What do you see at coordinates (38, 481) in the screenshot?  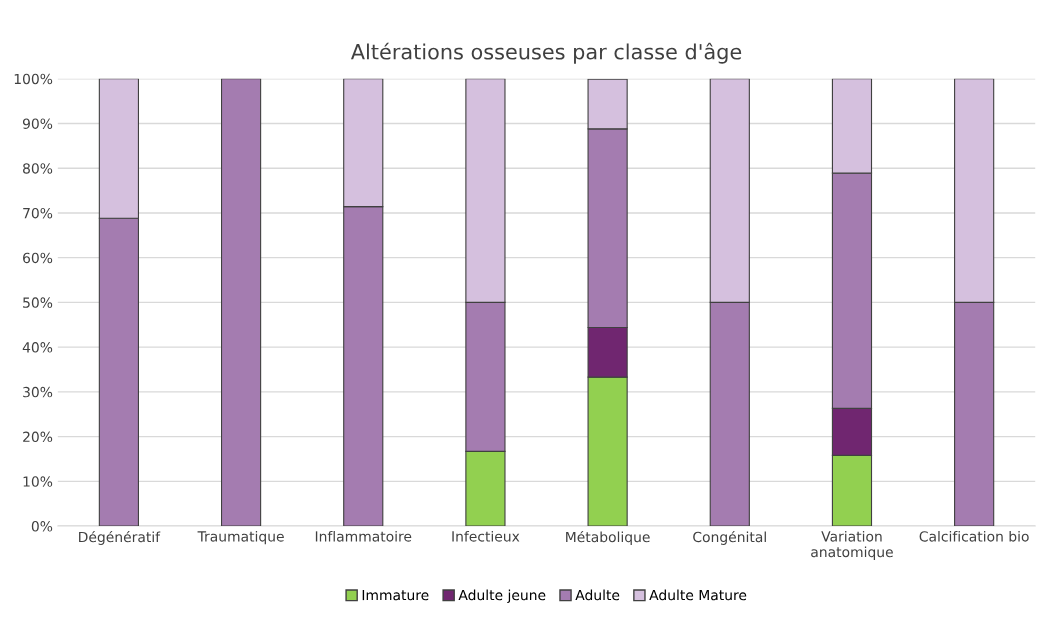 I see `y-tick-label: 10%` at bounding box center [38, 481].